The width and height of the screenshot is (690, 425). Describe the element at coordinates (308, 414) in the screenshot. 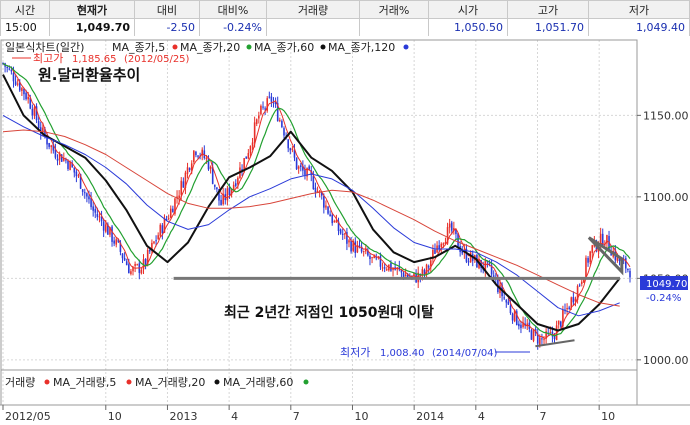

I see `x-axis-ticks: 2012/05 10 2013 4 7 10 2014 4 7 10` at that location.